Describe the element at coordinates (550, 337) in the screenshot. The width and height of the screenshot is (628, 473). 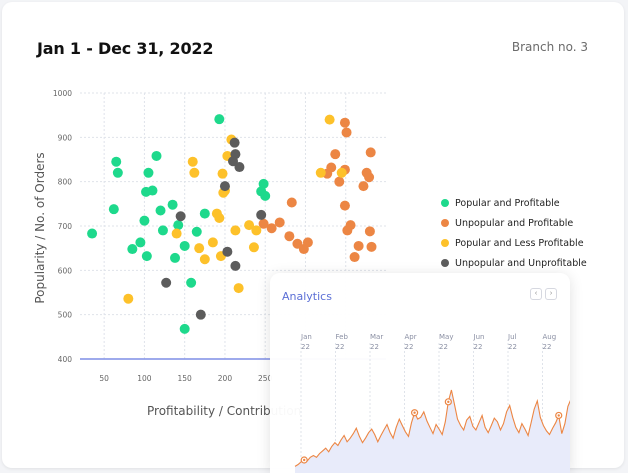
I see `month-label: Aug` at that location.